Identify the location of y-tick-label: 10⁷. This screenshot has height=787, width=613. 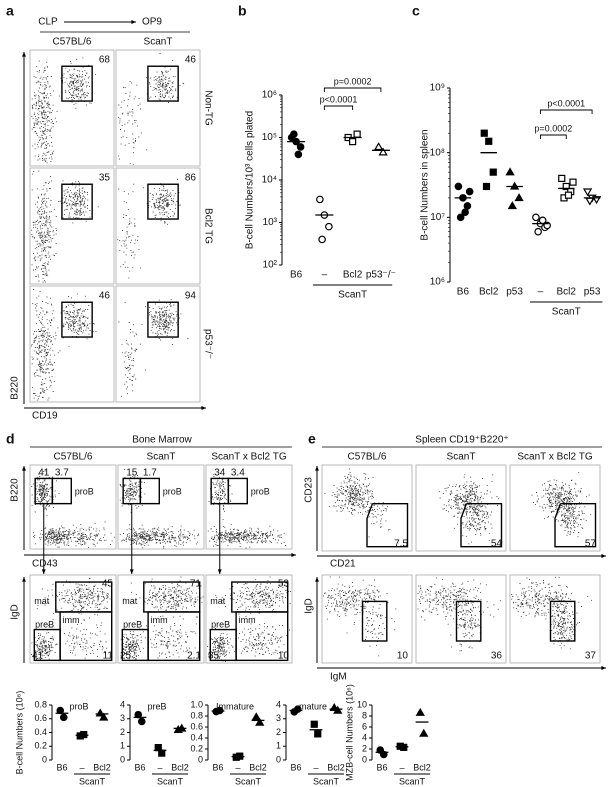
(437, 217).